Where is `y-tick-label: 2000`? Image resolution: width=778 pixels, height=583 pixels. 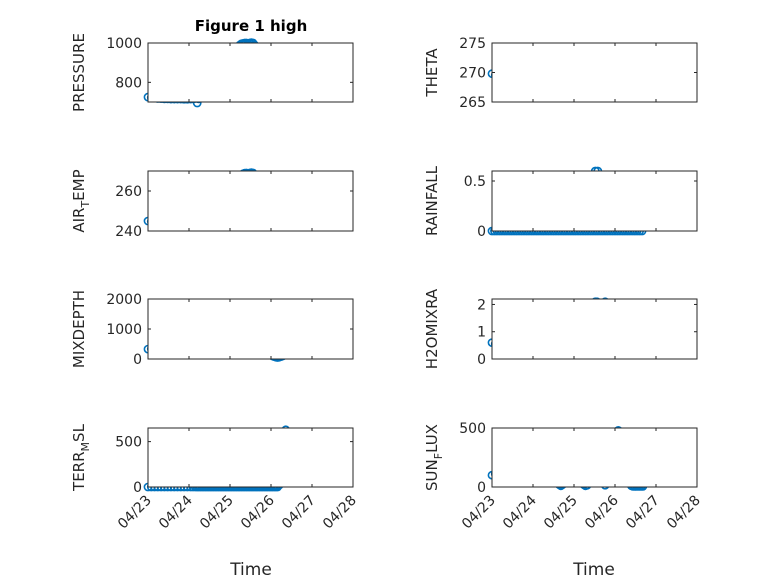
y-tick-label: 2000 is located at coordinates (124, 300).